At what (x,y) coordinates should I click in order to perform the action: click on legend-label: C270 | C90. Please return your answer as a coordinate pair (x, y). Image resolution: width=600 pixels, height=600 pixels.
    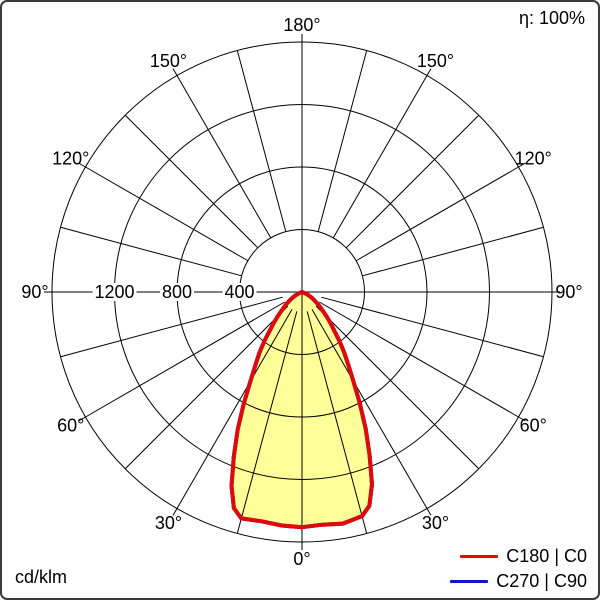
    Looking at the image, I should click on (541, 581).